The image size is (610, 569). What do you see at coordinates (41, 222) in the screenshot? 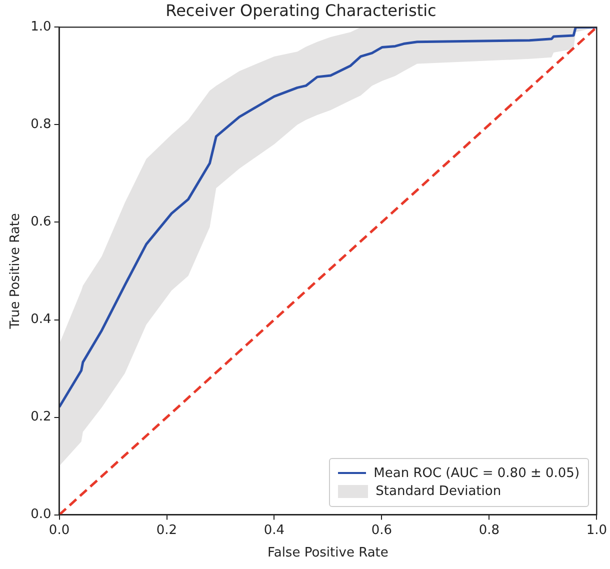
I see `y-tick-label: 0.6` at bounding box center [41, 222].